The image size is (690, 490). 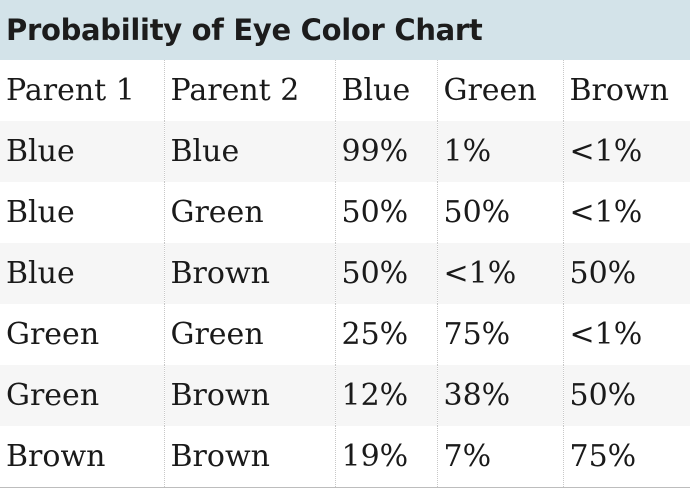 I want to click on table-row: Blue Brown 50% <1% 50%, so click(x=345, y=273).